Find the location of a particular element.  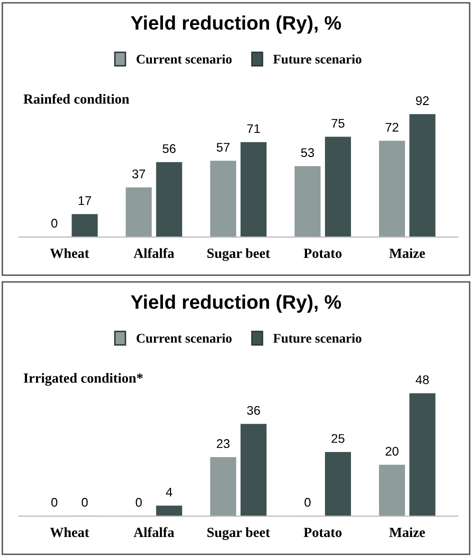

data-label: 4 is located at coordinates (169, 492).